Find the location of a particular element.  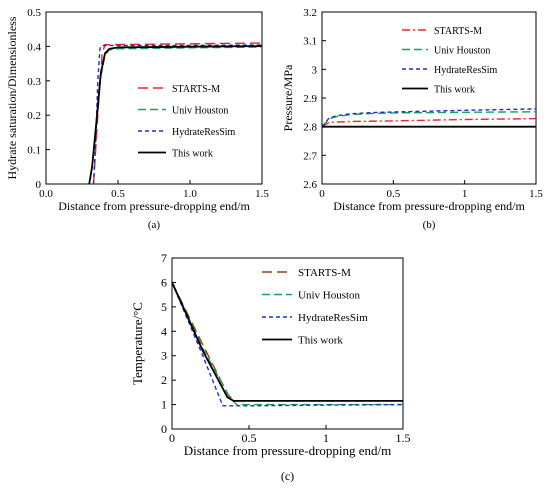

x-tick-label: 1.0 is located at coordinates (190, 194).